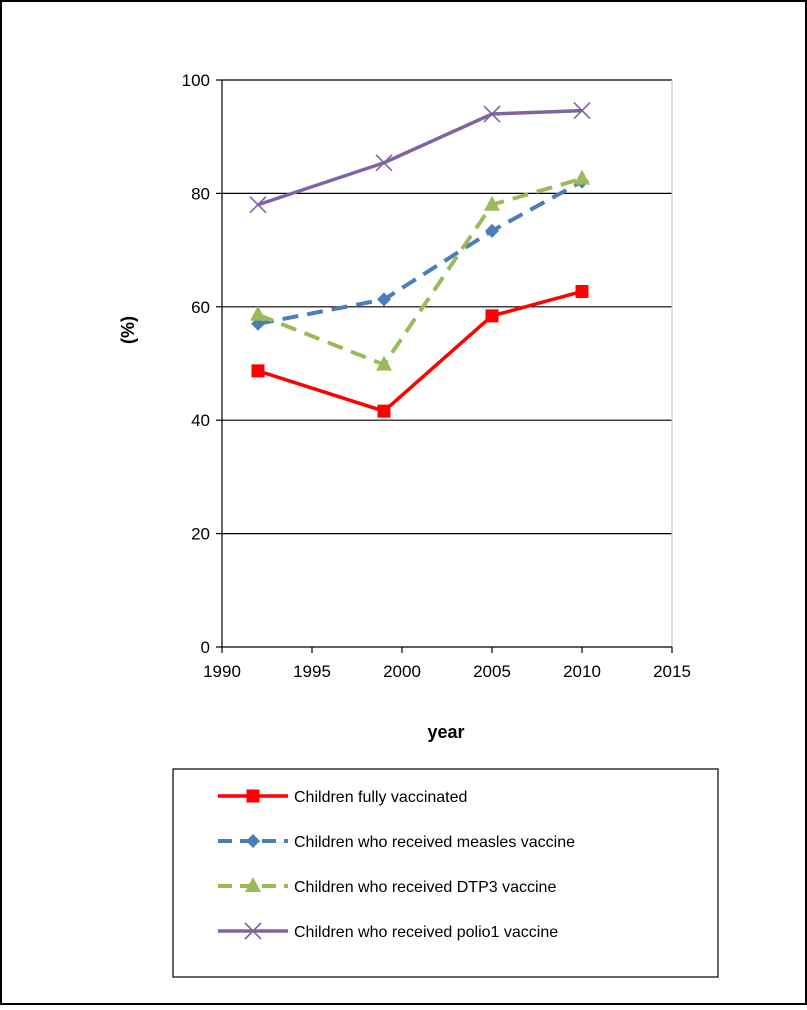 The width and height of the screenshot is (807, 1010). I want to click on legend-box, so click(445, 873).